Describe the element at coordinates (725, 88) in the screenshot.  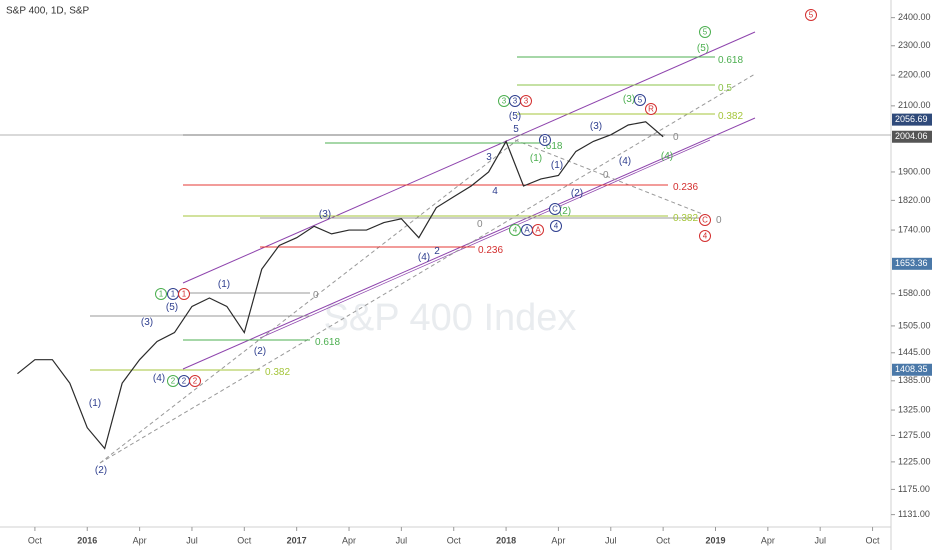
I see `annotation: 0.5` at that location.